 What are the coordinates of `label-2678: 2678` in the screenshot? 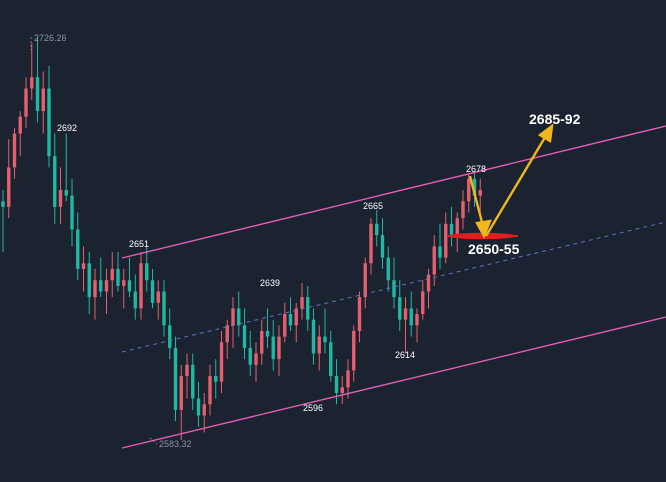 It's located at (476, 169).